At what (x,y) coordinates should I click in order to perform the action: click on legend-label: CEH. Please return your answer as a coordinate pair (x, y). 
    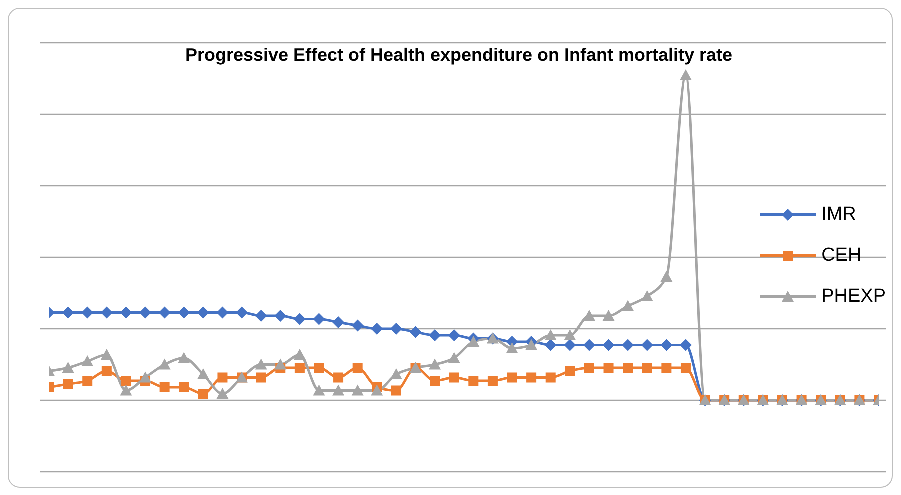
    Looking at the image, I should click on (842, 256).